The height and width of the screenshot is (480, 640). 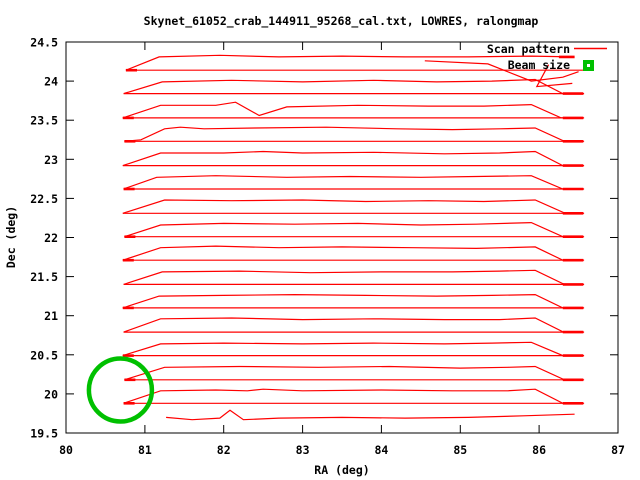 I want to click on y-tick-label: 23, so click(x=51, y=160).